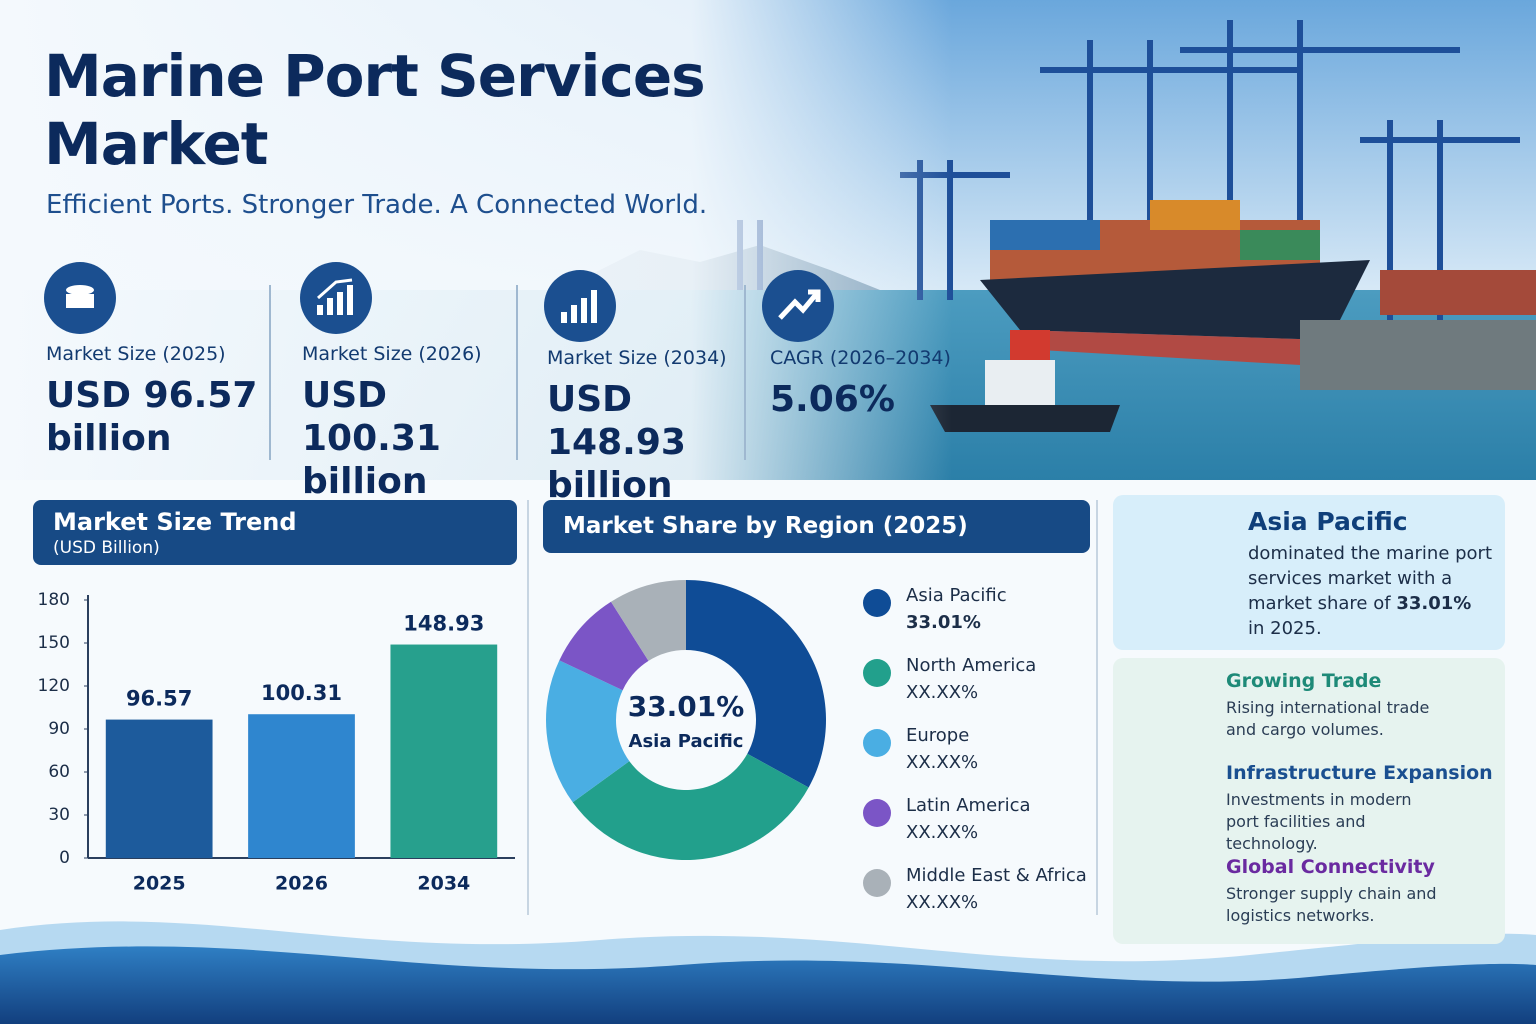 The height and width of the screenshot is (1024, 1536). Describe the element at coordinates (54, 600) in the screenshot. I see `y-tick-label: 180` at that location.